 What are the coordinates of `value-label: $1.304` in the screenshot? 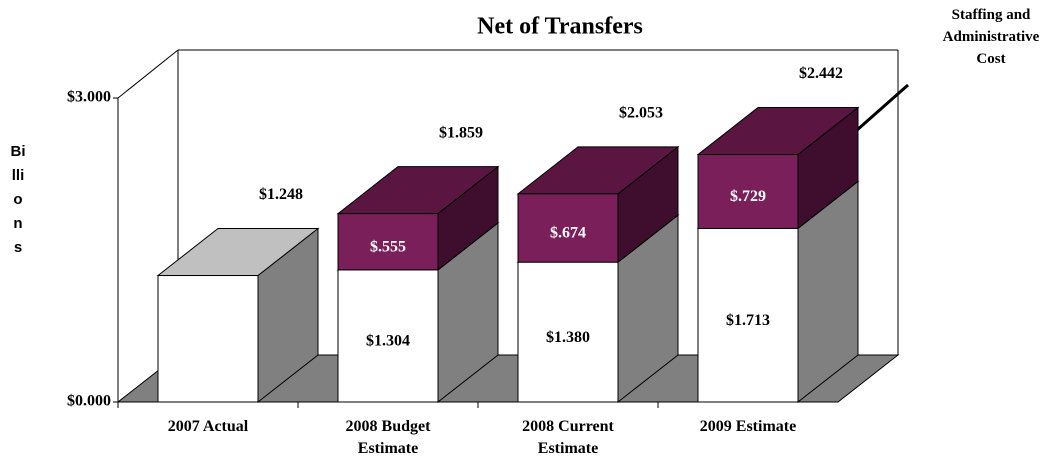 It's located at (388, 341).